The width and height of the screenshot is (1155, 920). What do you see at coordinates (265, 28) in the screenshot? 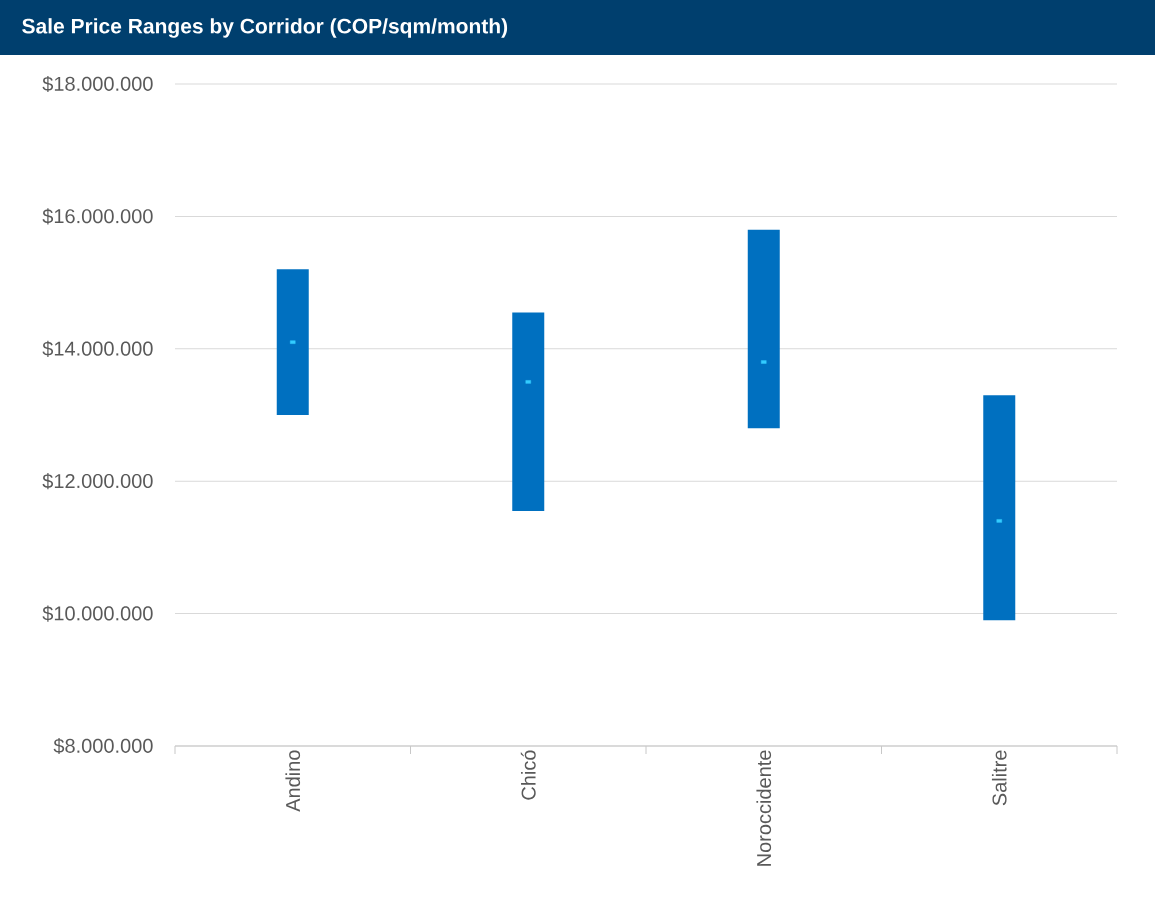
I see `chart-title: Sale Price Ranges by Corridor (COP/sqm/month)` at bounding box center [265, 28].